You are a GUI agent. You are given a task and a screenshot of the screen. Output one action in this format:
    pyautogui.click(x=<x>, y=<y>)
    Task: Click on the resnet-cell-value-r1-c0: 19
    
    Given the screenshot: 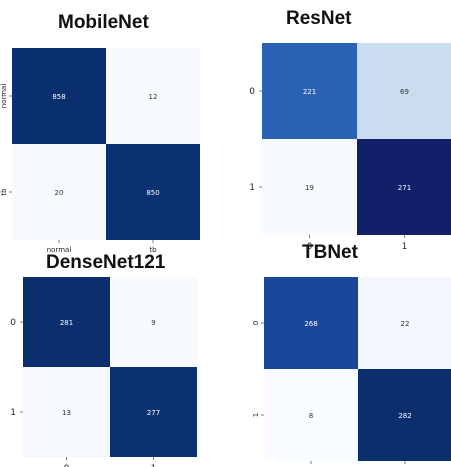 What is the action you would take?
    pyautogui.click(x=309, y=188)
    